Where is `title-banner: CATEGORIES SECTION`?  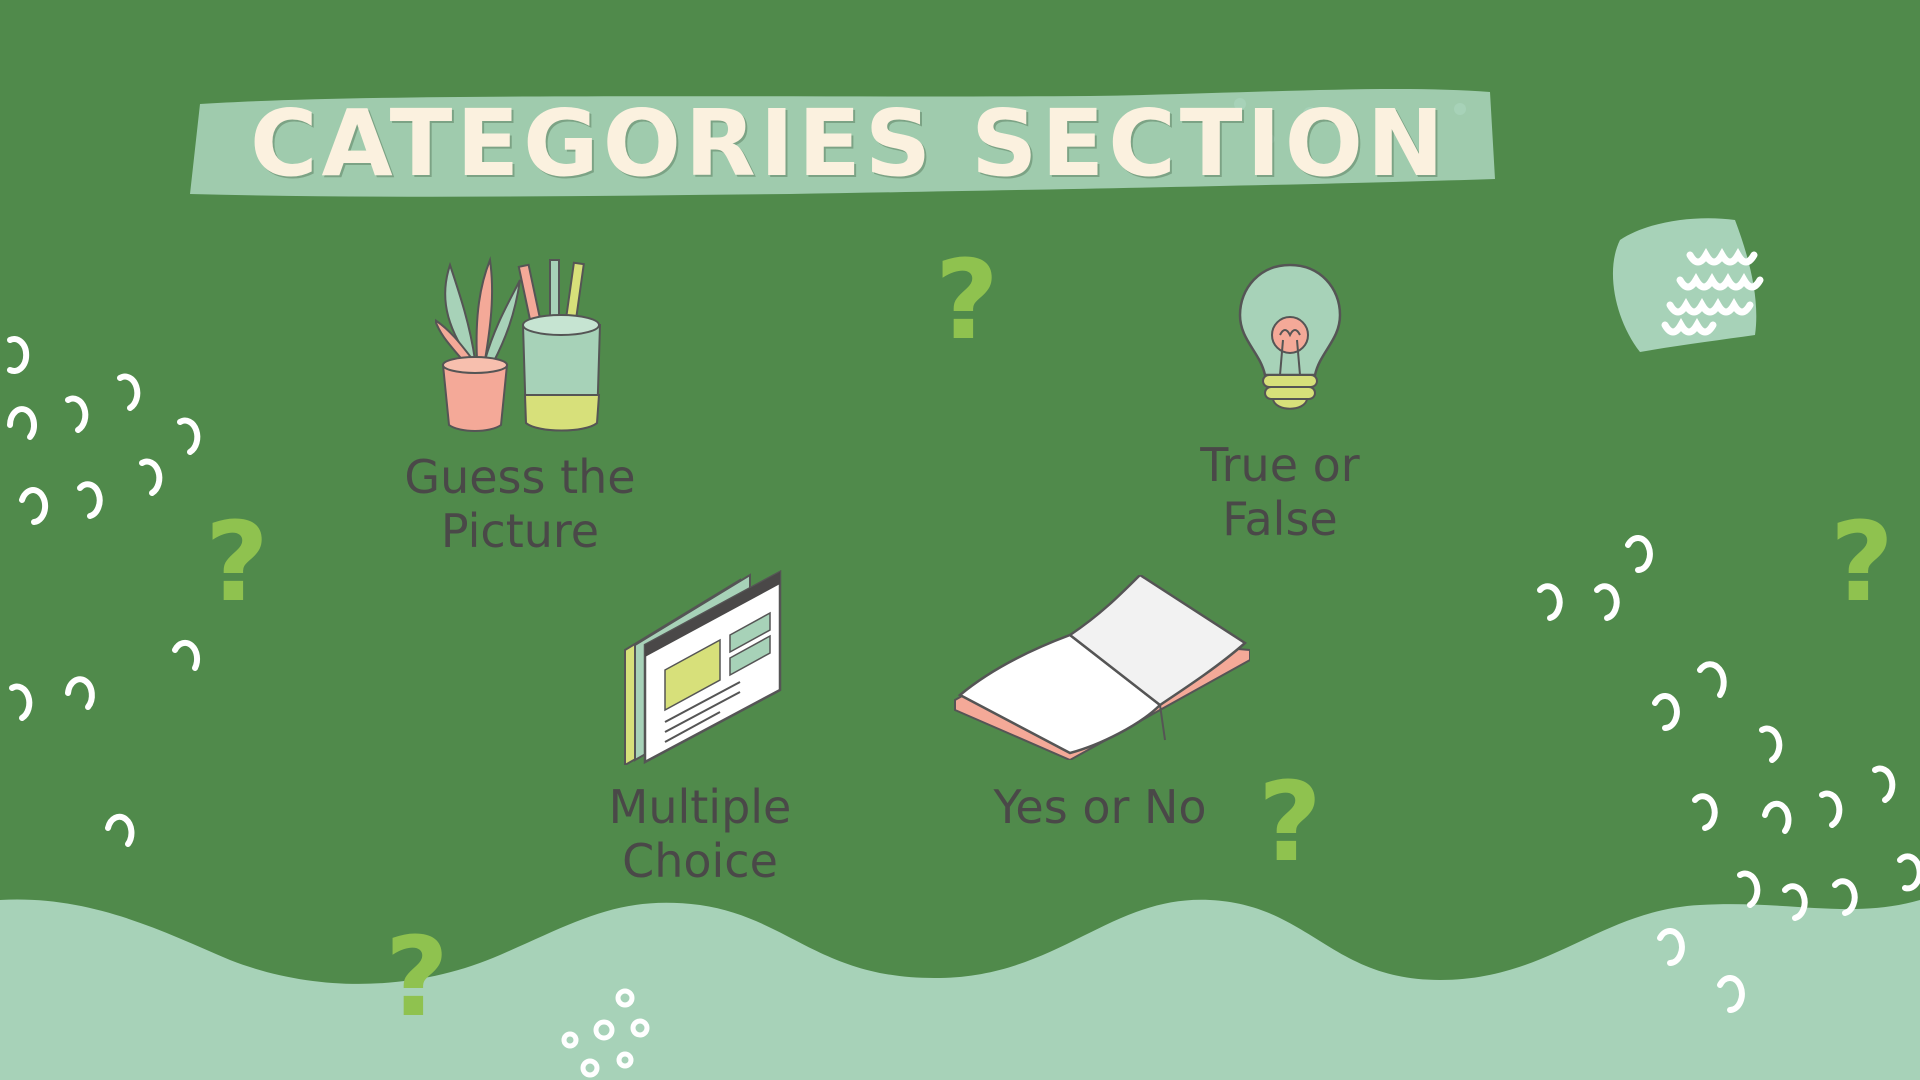 title-banner: CATEGORIES SECTION is located at coordinates (845, 144).